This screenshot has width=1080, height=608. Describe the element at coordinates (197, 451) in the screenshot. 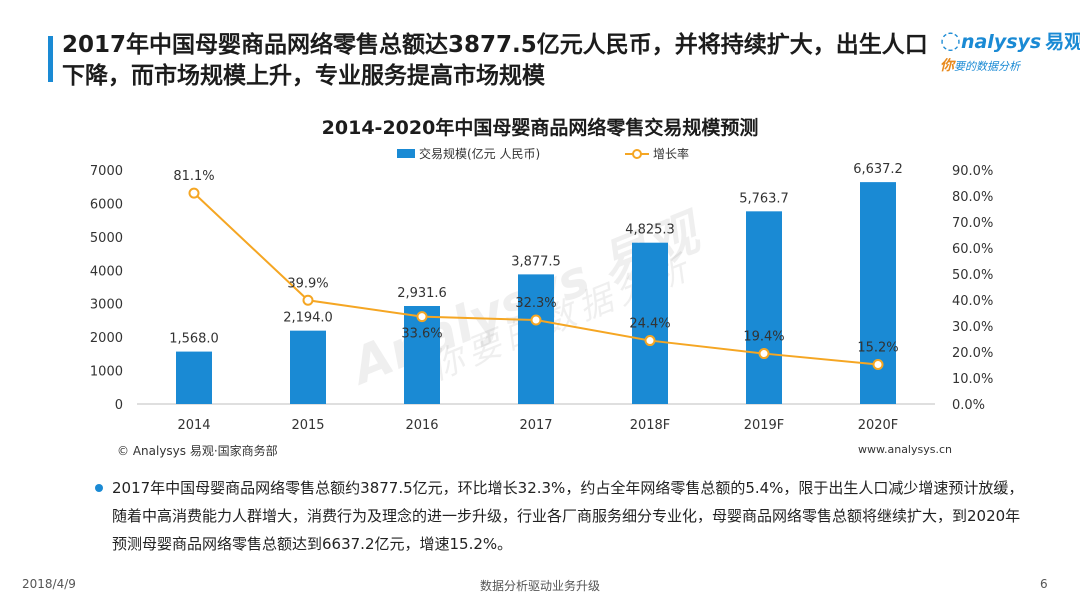

I see `chart-source: © Analysys 易观·国家商务部` at that location.